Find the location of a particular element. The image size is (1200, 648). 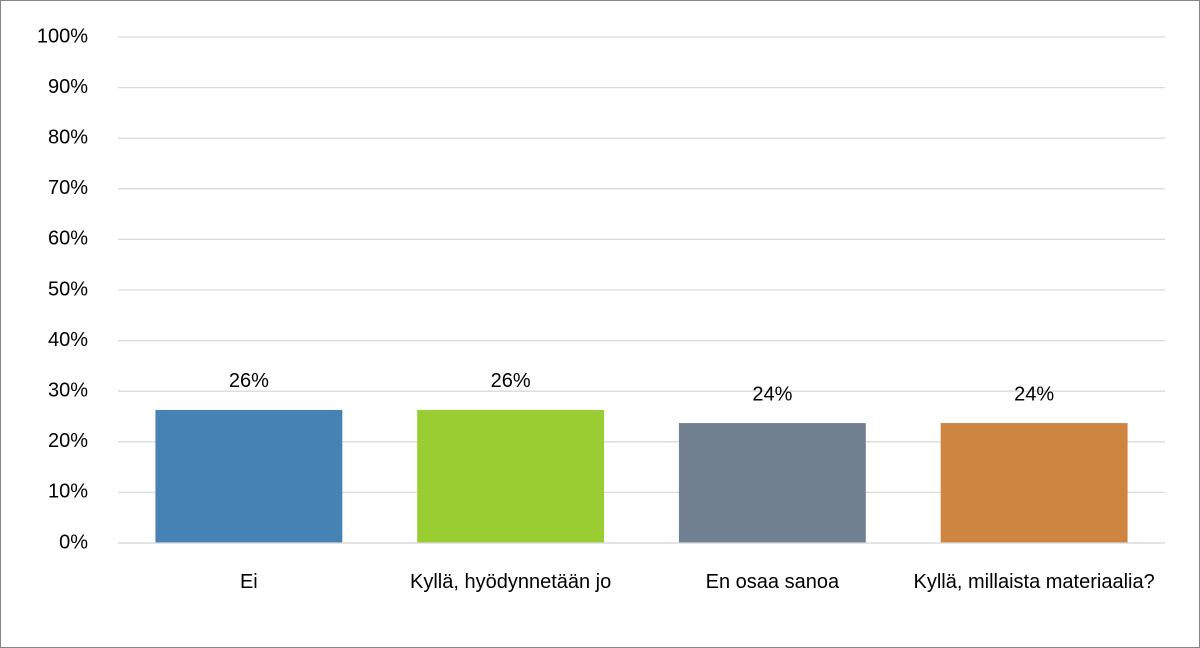

x-tick-label: Ei is located at coordinates (249, 582).